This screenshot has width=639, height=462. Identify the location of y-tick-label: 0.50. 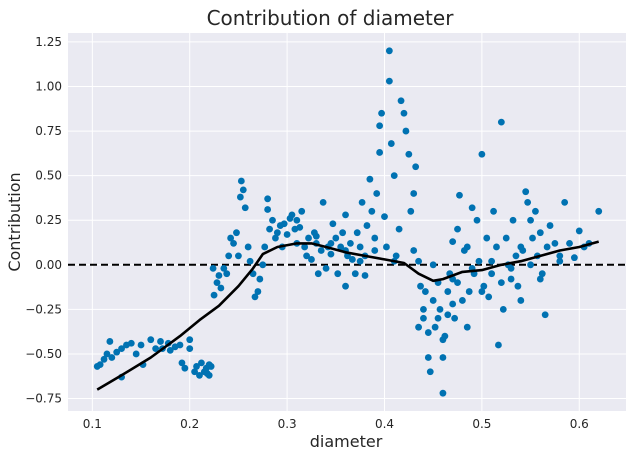
(48, 176).